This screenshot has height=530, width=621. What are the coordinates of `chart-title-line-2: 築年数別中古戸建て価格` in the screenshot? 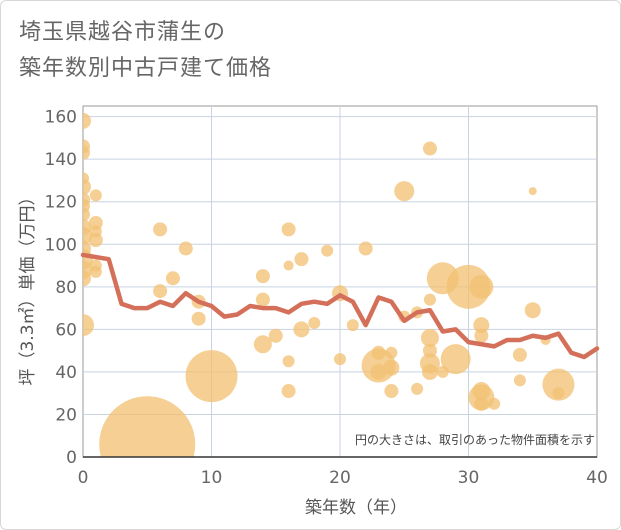 It's located at (146, 68).